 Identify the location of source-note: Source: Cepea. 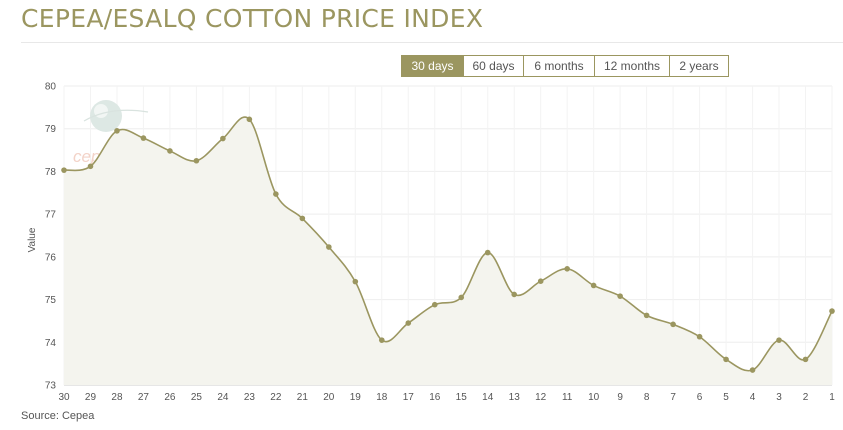
(58, 416).